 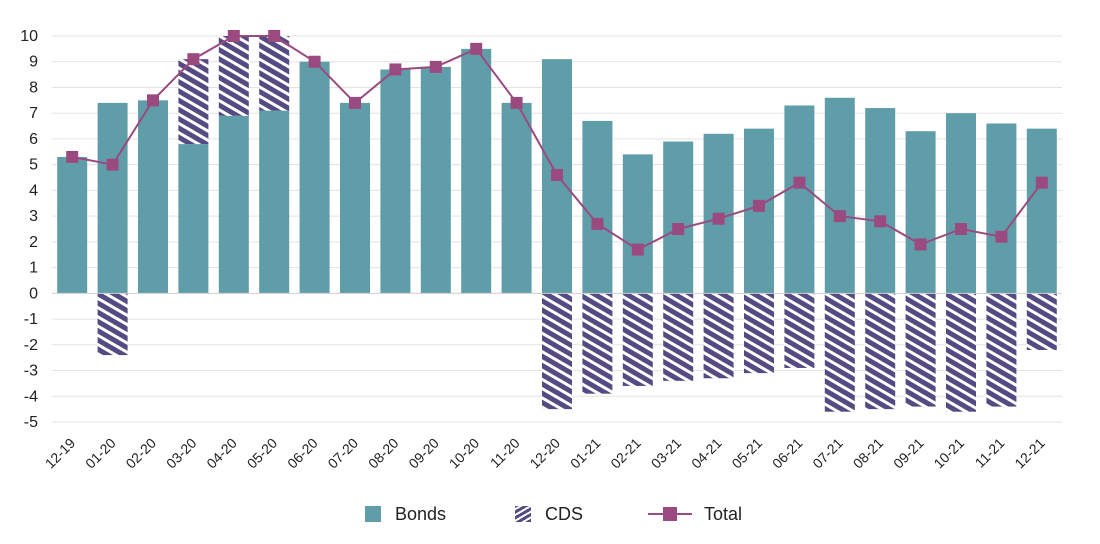 What do you see at coordinates (221, 453) in the screenshot?
I see `x-tick-label: 04-20` at bounding box center [221, 453].